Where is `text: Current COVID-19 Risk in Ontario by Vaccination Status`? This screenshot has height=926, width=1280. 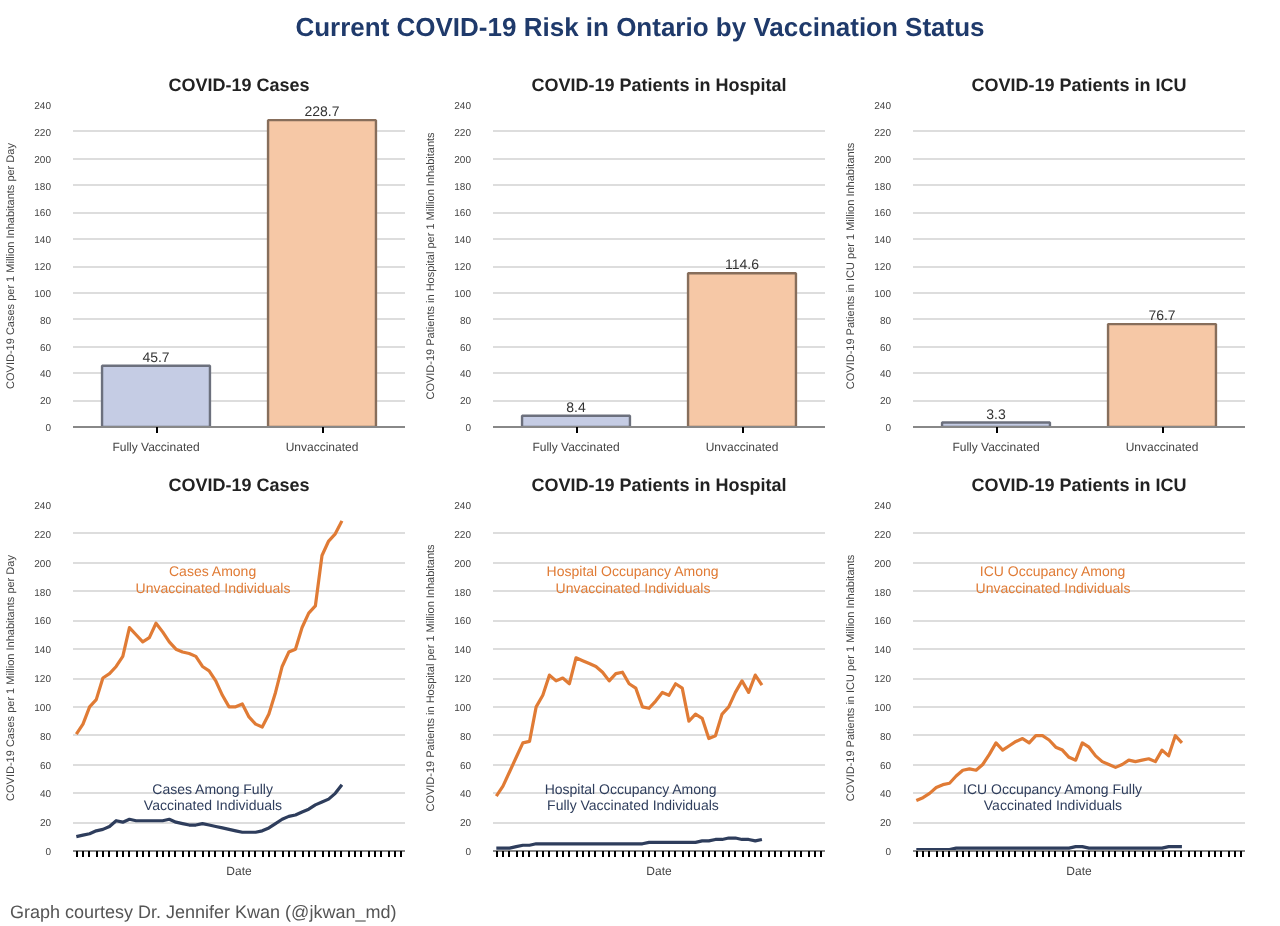
text: Current COVID-19 Risk in Ontario by Vaccination Status is located at coordinates (640, 28).